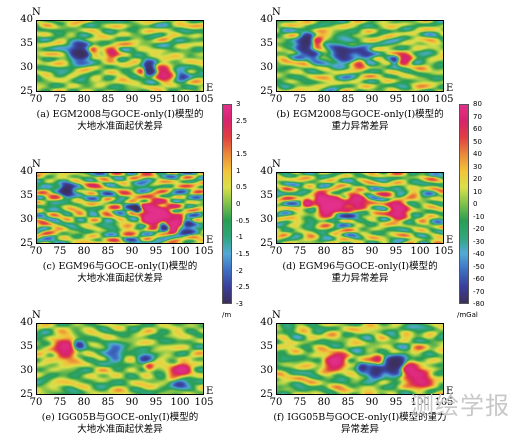  What do you see at coordinates (276, 12) in the screenshot?
I see `north-label-b: N` at bounding box center [276, 12].